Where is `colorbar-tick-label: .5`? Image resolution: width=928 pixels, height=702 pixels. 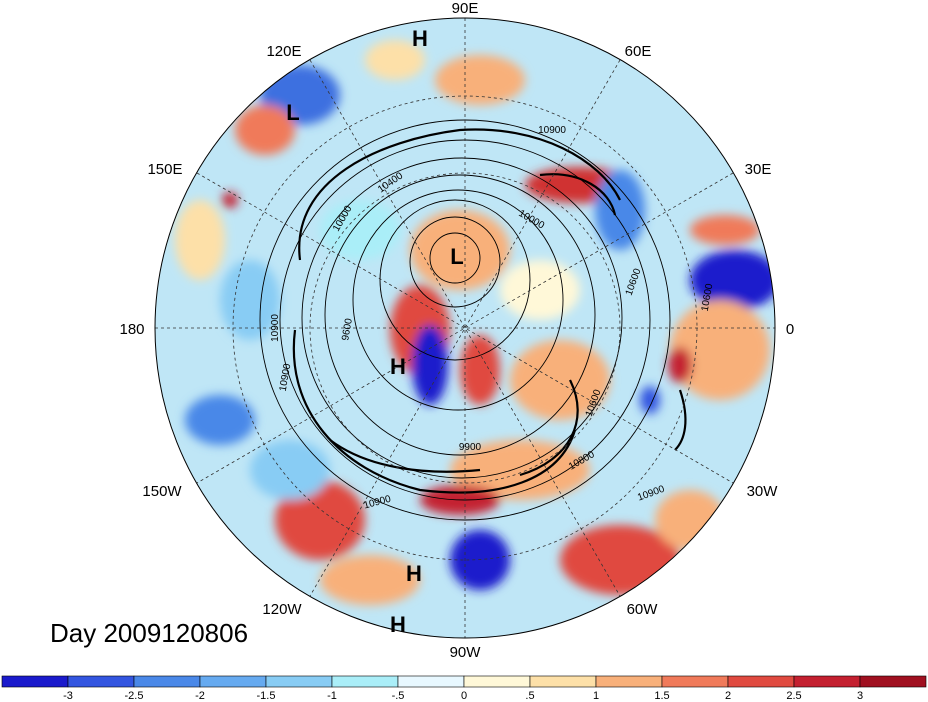
colorbar-tick-label: .5 is located at coordinates (529, 696).